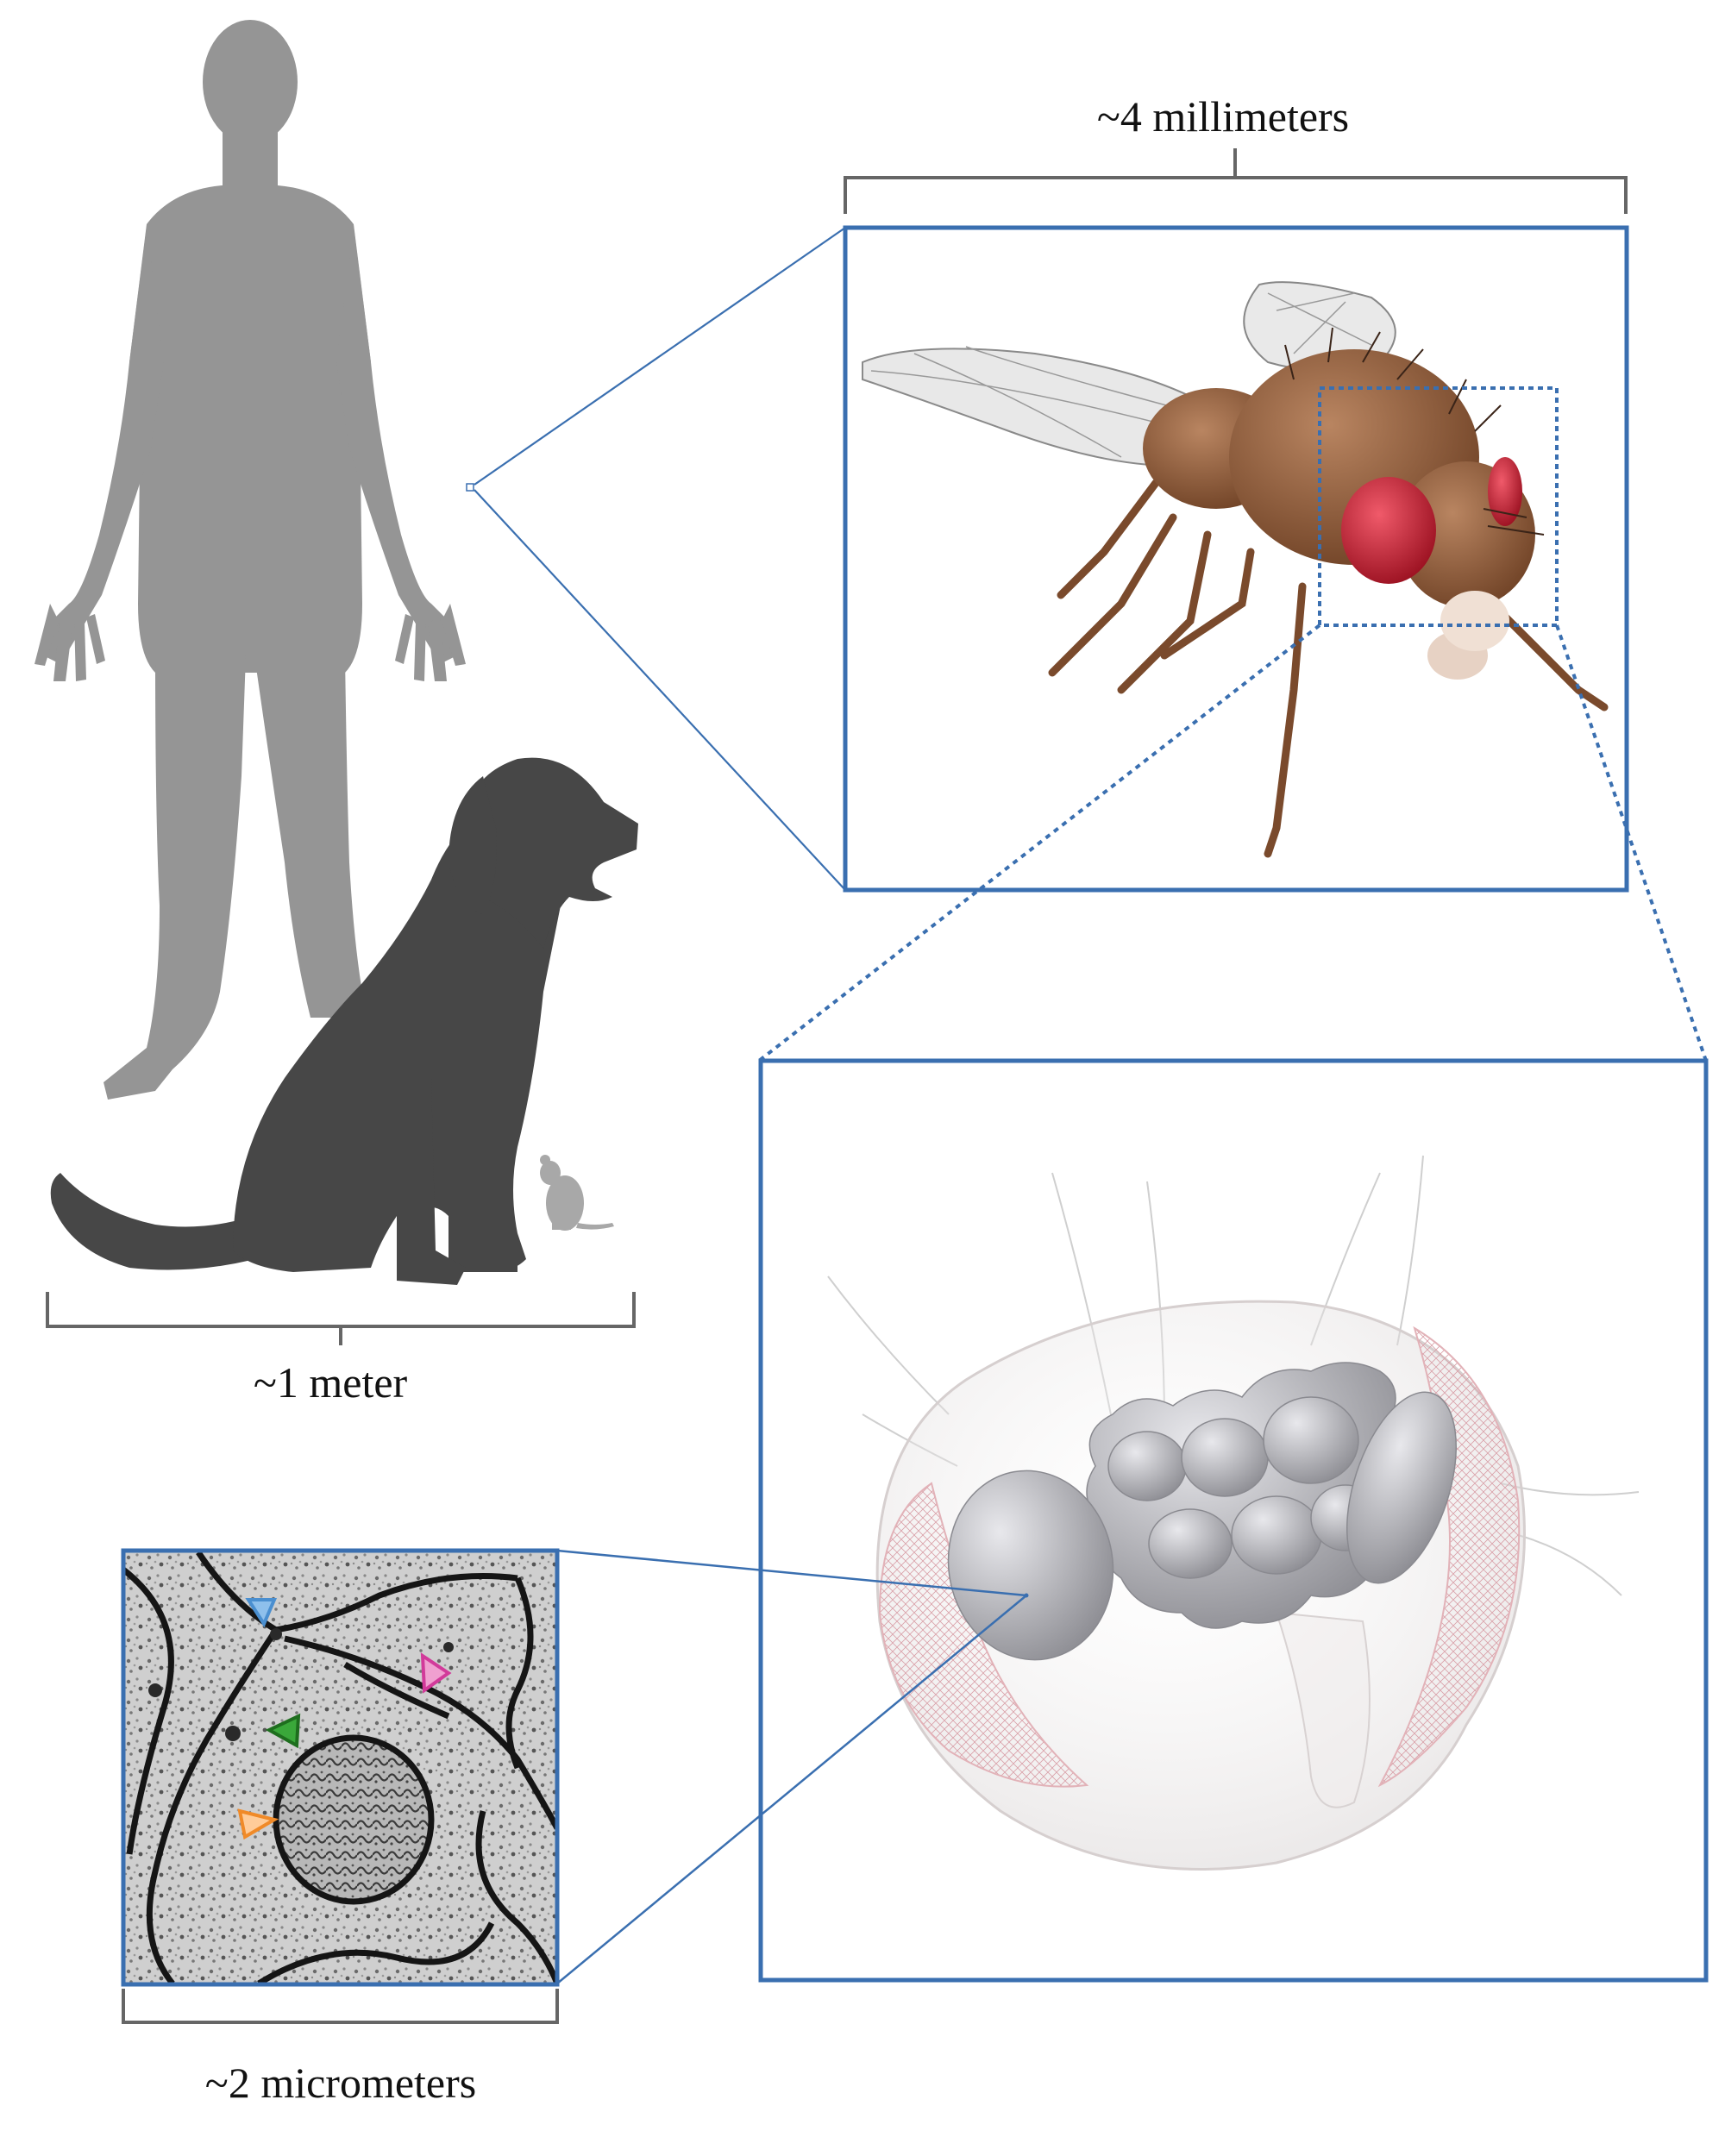  What do you see at coordinates (1235, 569) in the screenshot?
I see `fruit-fly-icon` at bounding box center [1235, 569].